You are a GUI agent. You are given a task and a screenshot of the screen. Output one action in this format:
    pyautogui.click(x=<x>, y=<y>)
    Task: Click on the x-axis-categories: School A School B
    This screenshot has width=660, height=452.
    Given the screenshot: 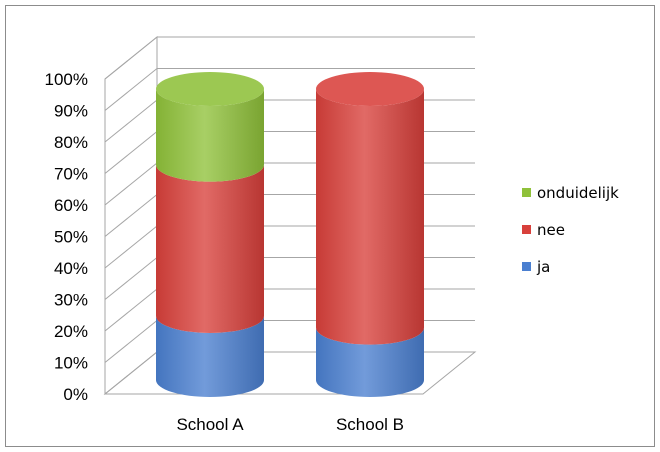 What is the action you would take?
    pyautogui.click(x=290, y=424)
    